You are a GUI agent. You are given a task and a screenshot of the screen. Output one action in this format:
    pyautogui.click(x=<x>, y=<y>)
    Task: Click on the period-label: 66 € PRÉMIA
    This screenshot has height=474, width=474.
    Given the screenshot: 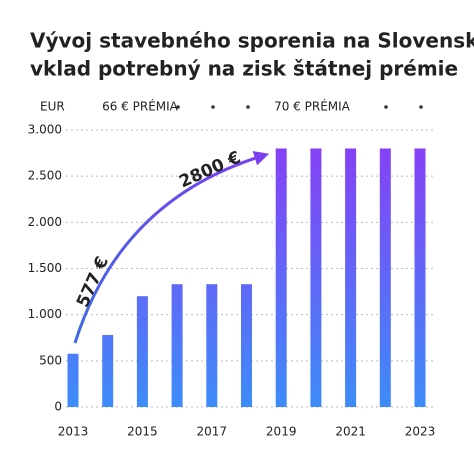 What is the action you would take?
    pyautogui.click(x=140, y=106)
    